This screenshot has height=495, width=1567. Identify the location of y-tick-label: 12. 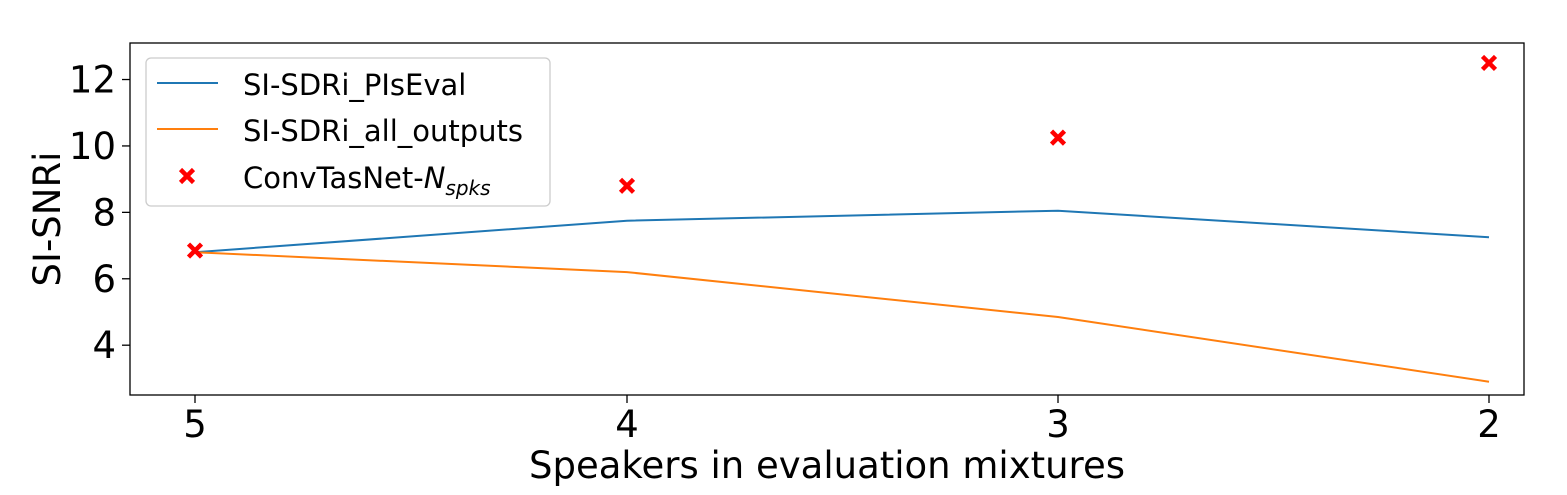
(92, 80).